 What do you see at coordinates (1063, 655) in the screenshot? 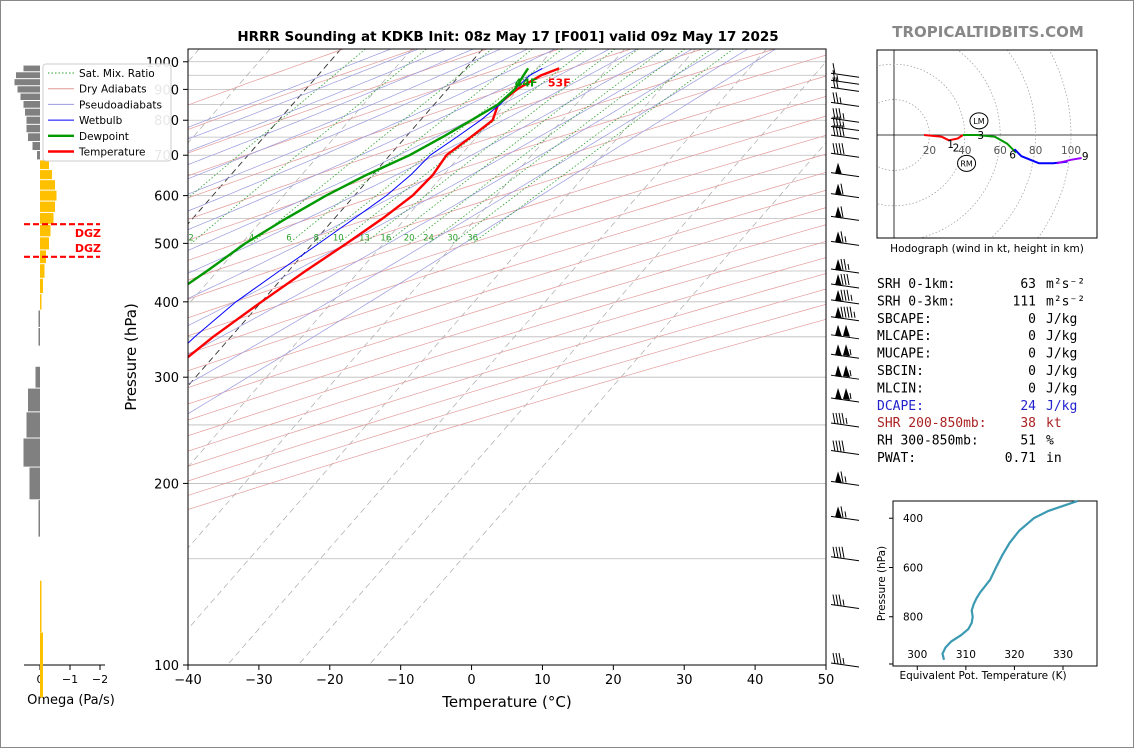
I see `theta-e-x-tick-label: 330` at bounding box center [1063, 655].